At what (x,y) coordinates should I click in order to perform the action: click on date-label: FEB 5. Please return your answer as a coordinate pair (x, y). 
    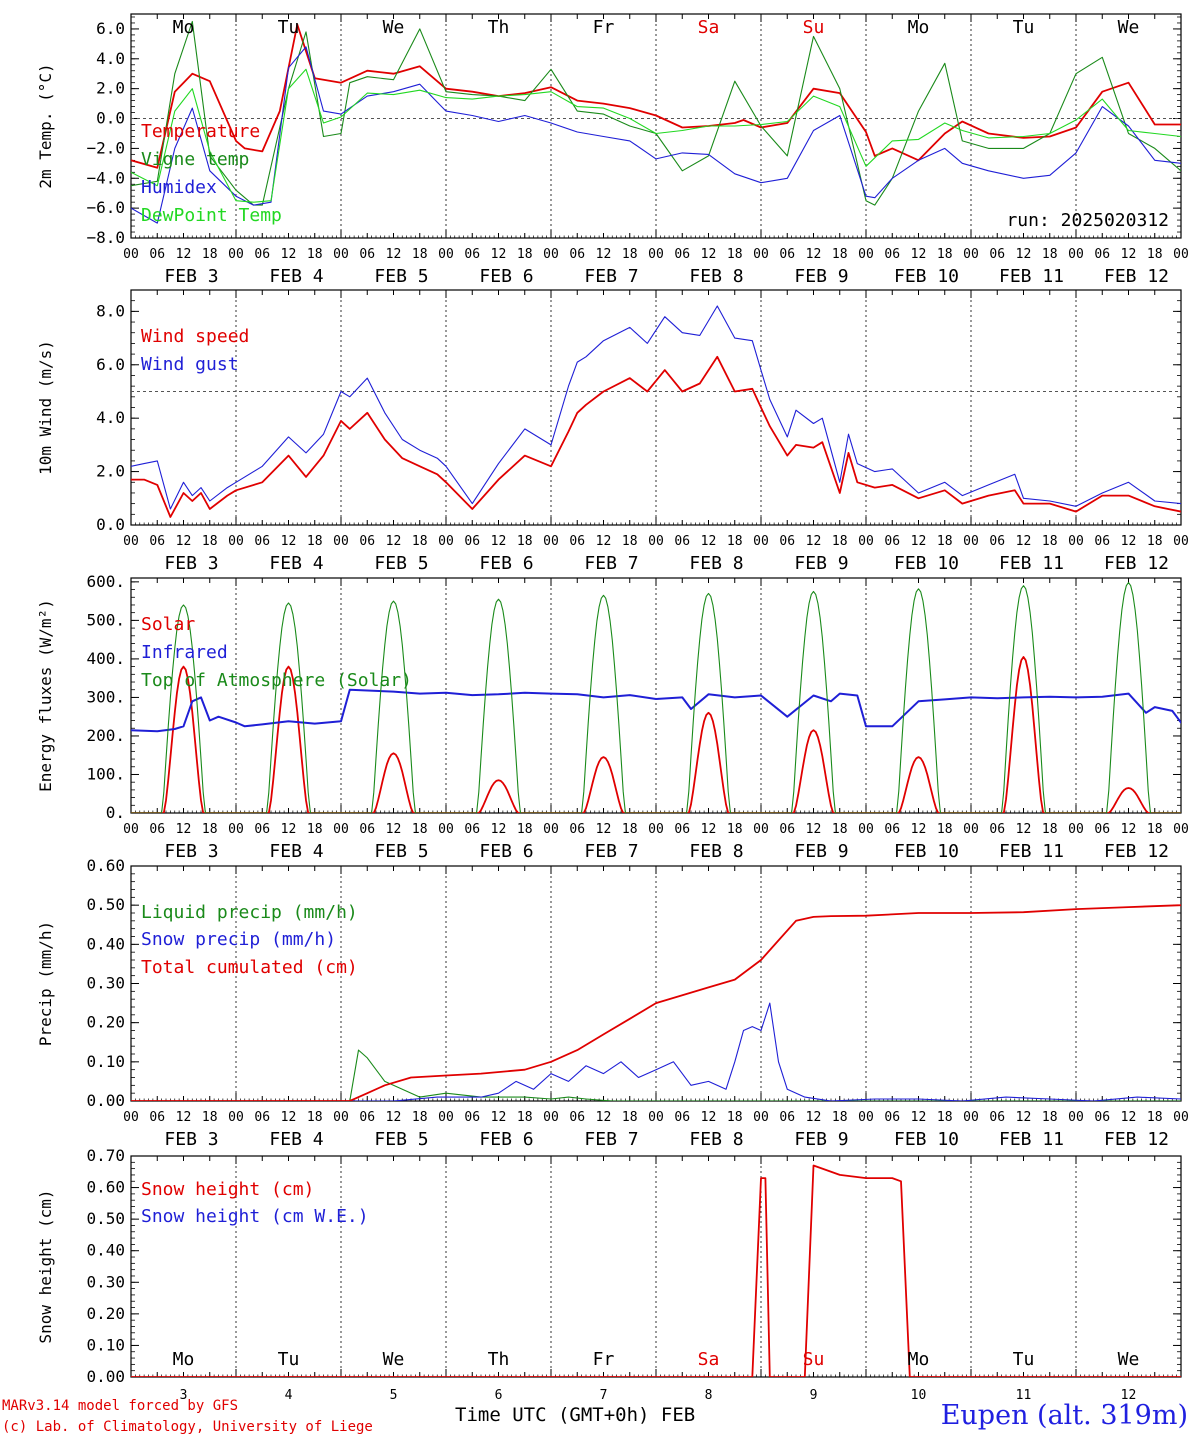
    Looking at the image, I should click on (401, 276).